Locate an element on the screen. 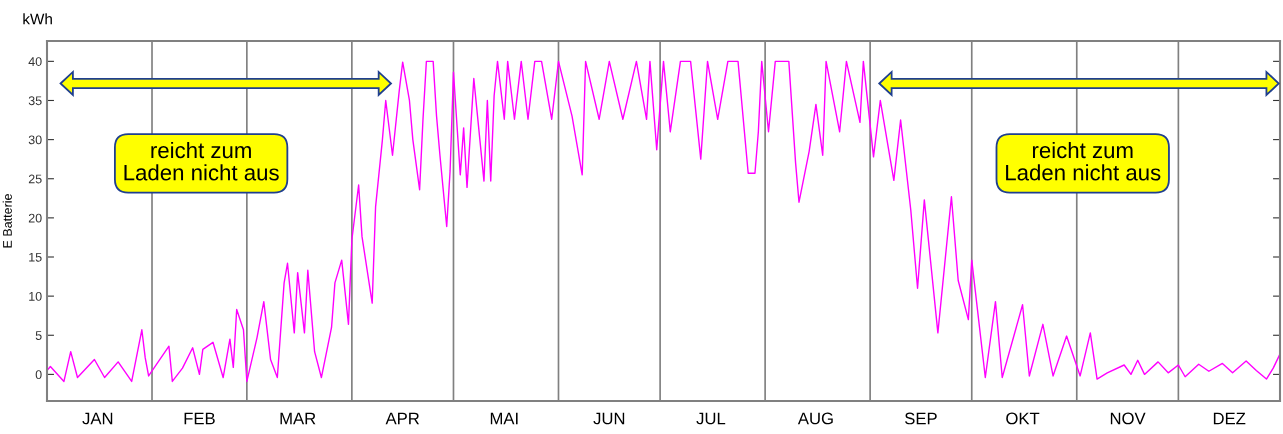  y-tick-label: 10 is located at coordinates (35, 296).